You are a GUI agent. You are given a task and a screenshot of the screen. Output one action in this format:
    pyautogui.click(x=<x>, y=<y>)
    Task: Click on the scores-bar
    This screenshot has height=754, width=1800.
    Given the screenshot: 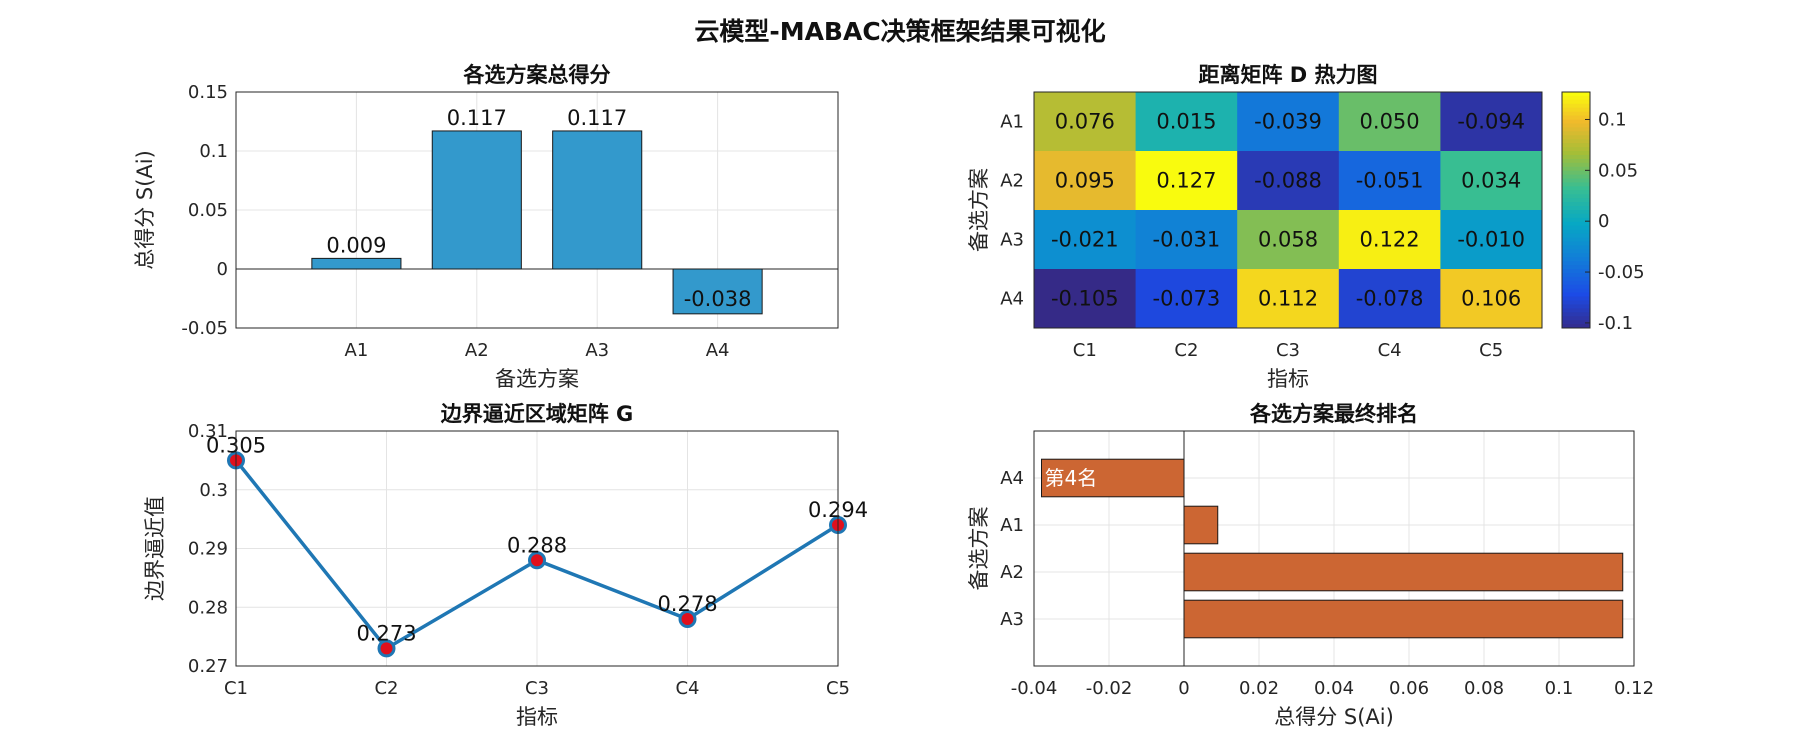 What is the action you would take?
    pyautogui.click(x=717, y=291)
    